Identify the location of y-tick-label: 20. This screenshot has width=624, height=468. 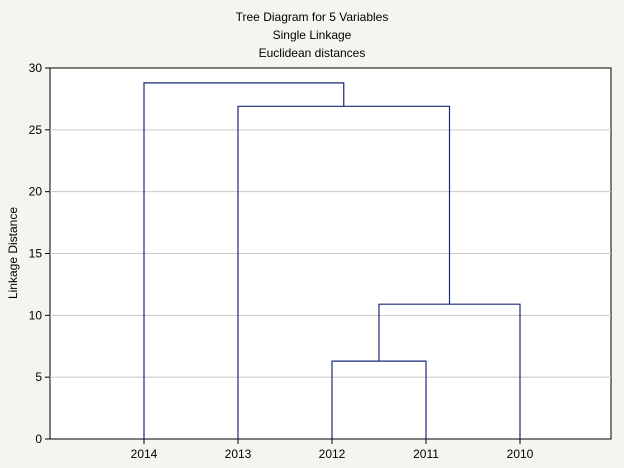
(36, 192).